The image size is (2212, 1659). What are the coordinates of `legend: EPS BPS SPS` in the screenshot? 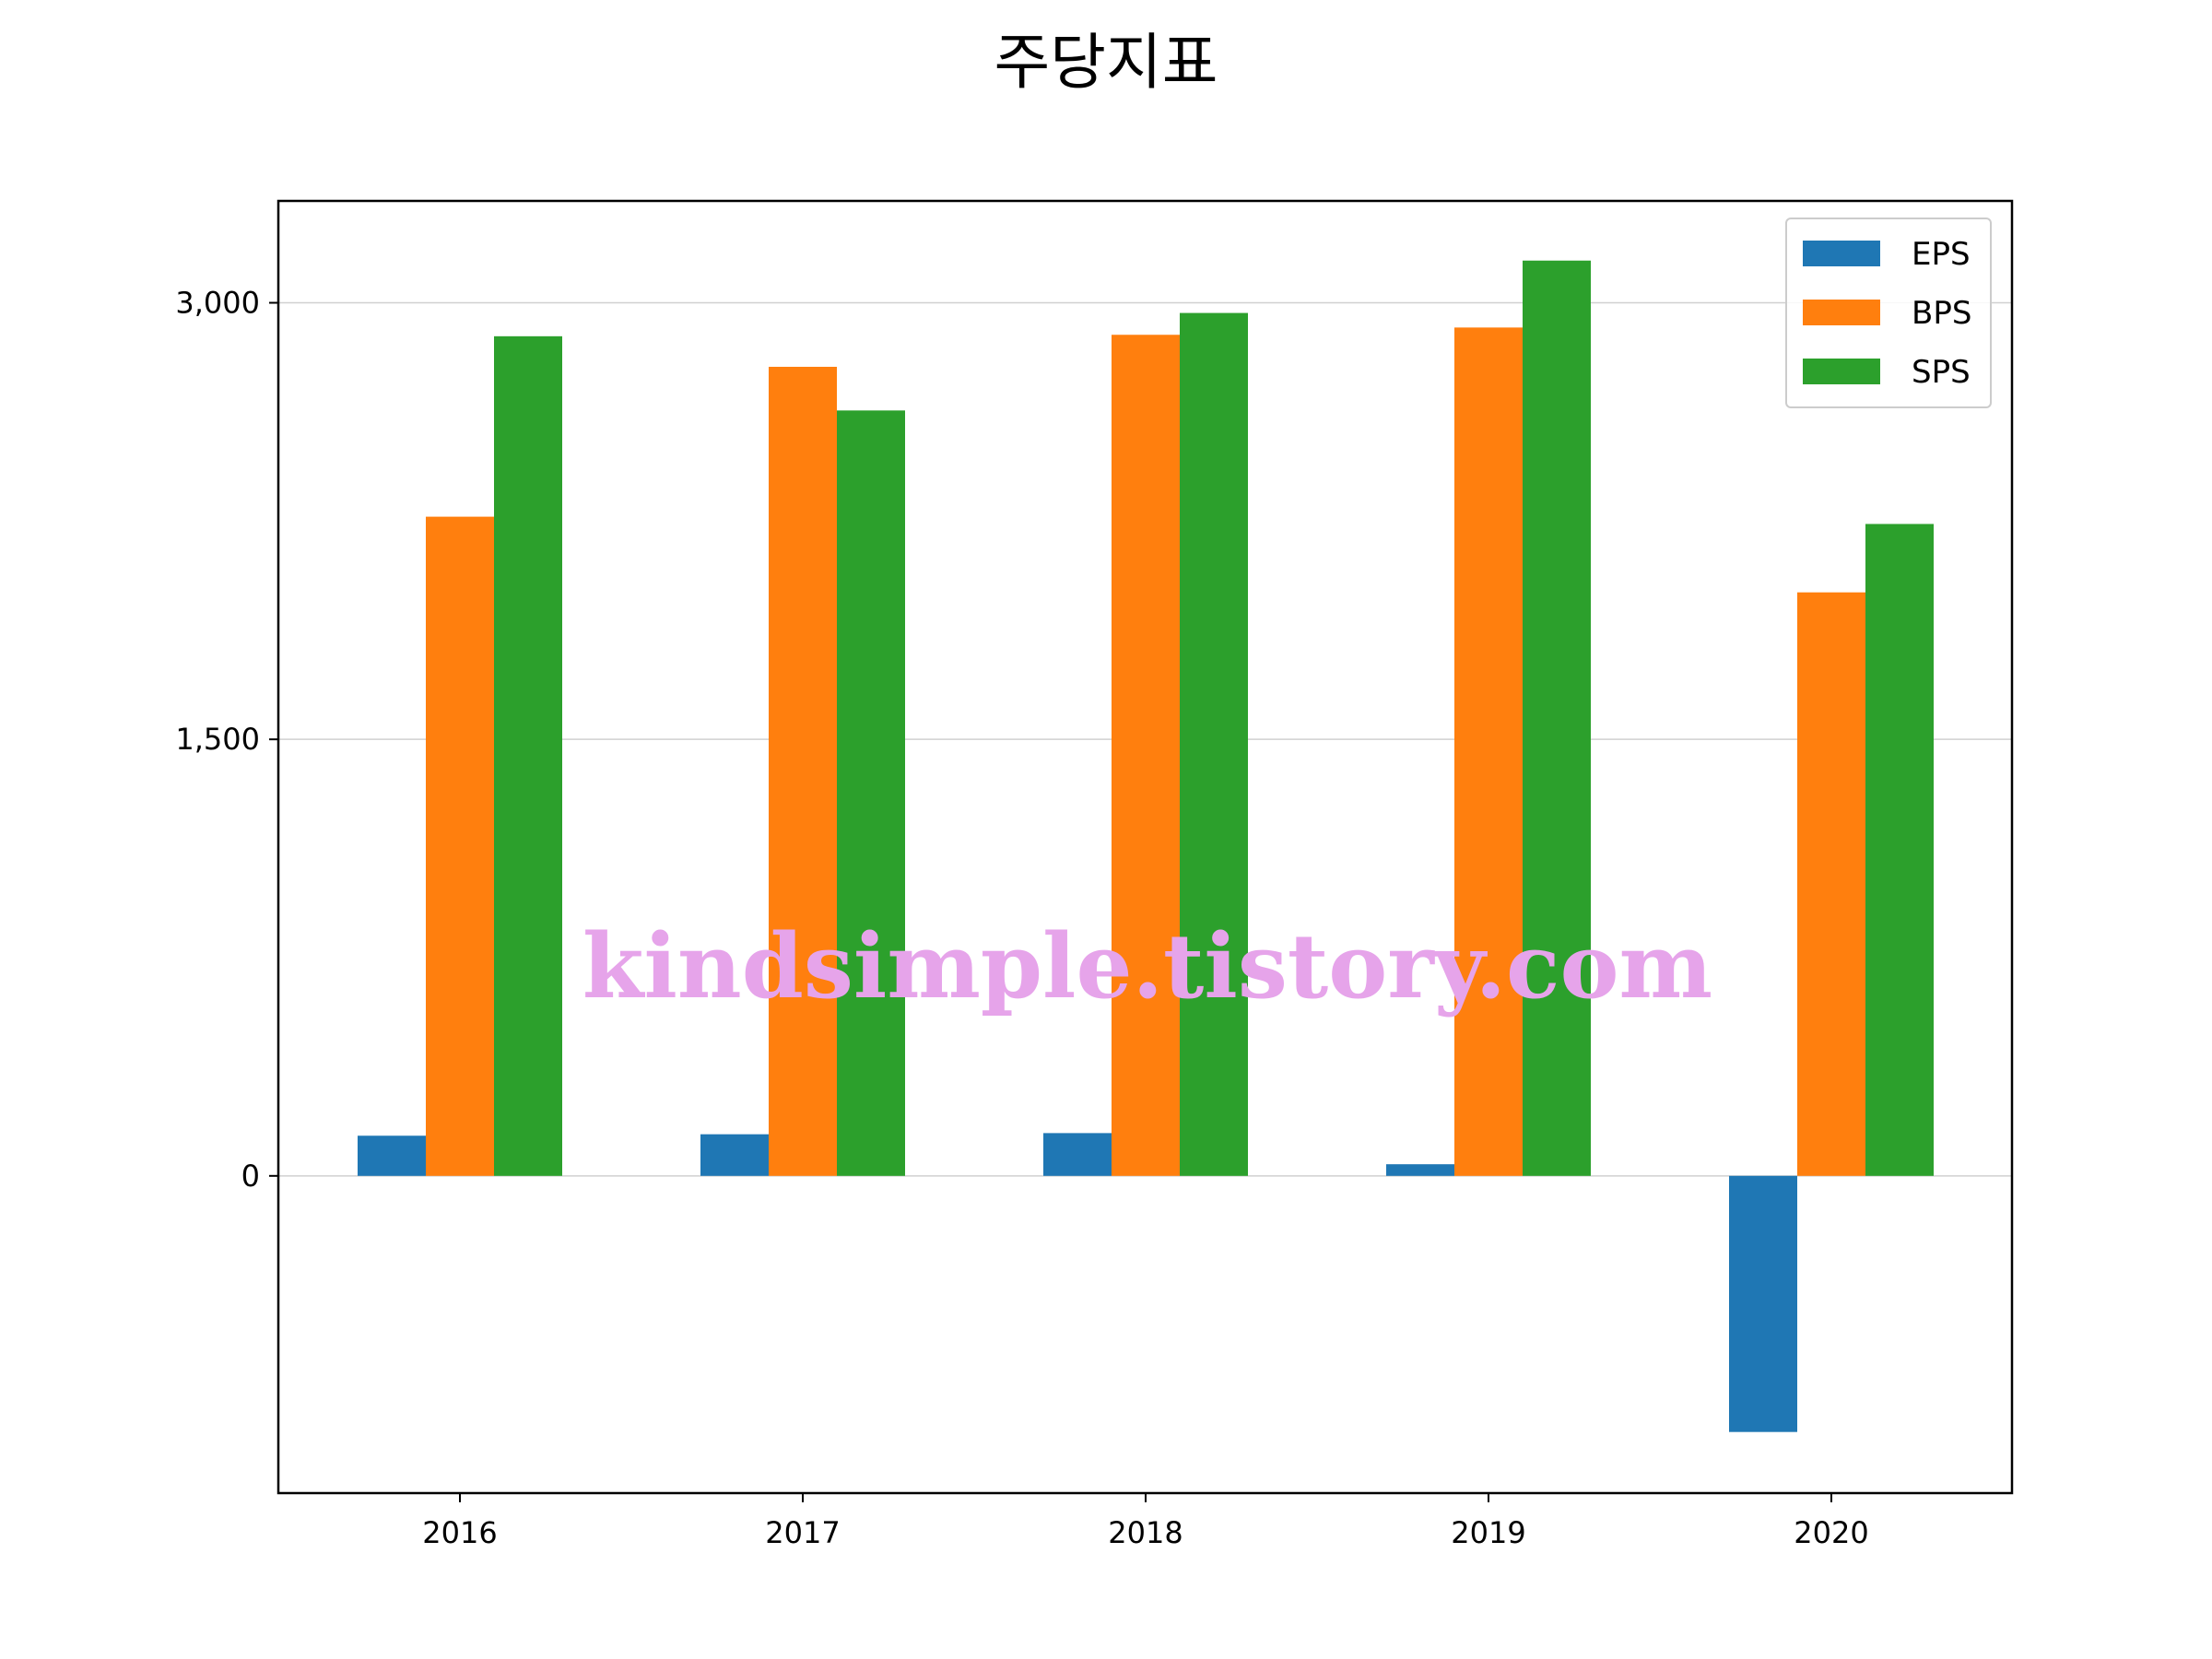 It's located at (1888, 313).